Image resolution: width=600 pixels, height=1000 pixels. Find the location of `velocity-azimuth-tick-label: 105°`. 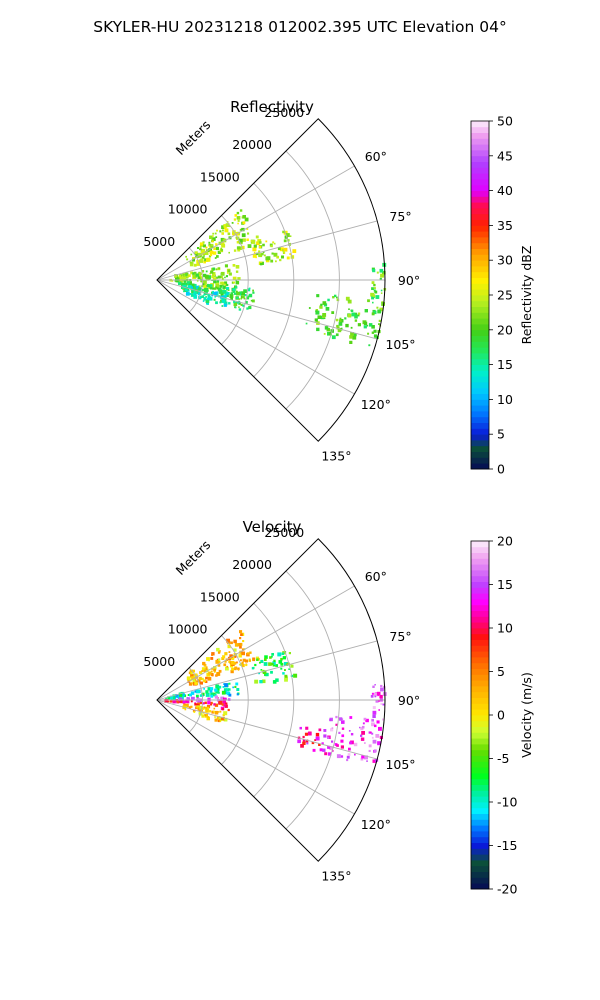

velocity-azimuth-tick-label: 105° is located at coordinates (400, 764).